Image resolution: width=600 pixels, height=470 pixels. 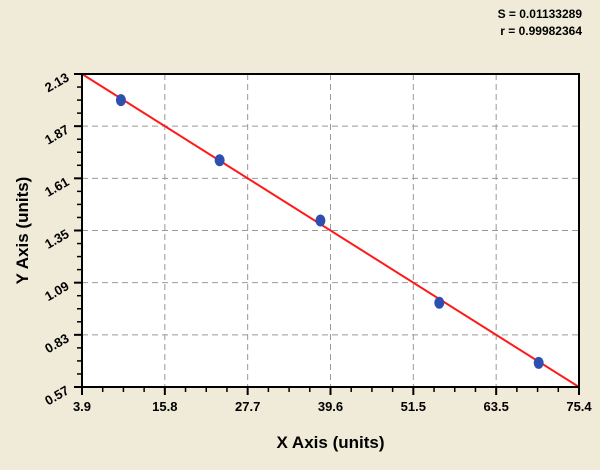 I want to click on x-axis-label: X Axis (units), so click(x=331, y=442).